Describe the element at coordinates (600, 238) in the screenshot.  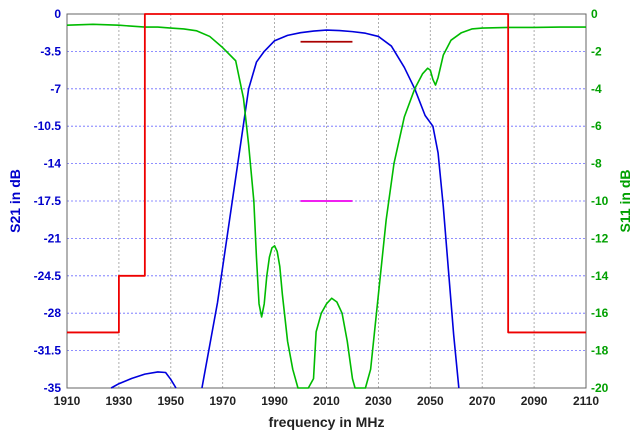
I see `right-tick-label: -12` at that location.